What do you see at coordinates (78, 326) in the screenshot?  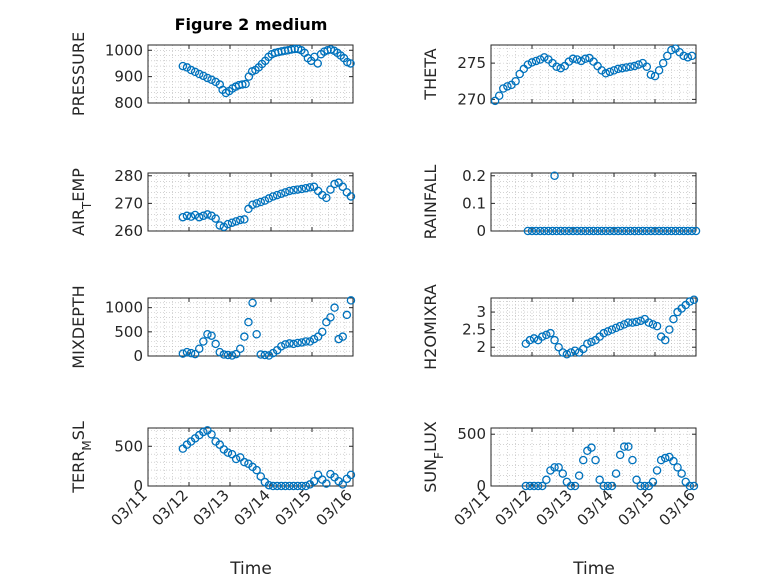 I see `y-axis-label: MIXDEPTH` at bounding box center [78, 326].